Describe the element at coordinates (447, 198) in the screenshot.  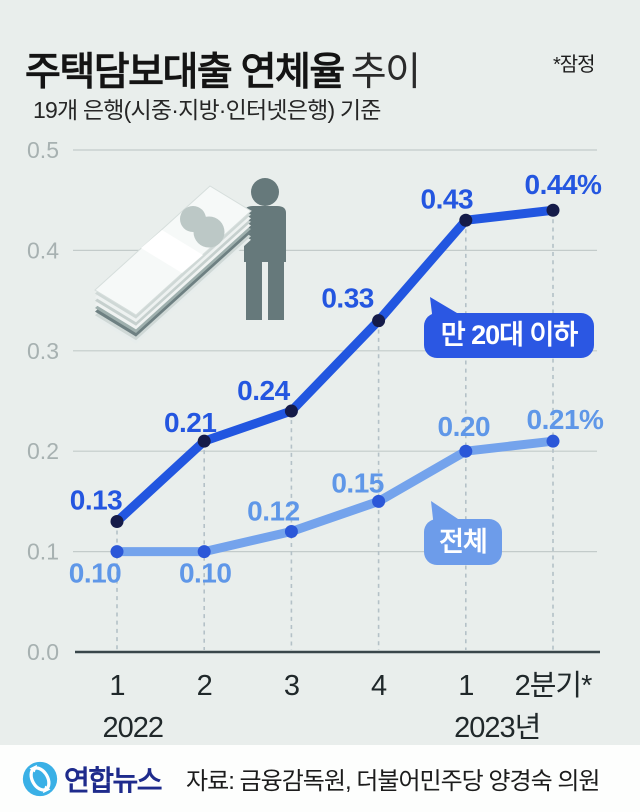
I see `value-label-under20s: 0.43` at that location.